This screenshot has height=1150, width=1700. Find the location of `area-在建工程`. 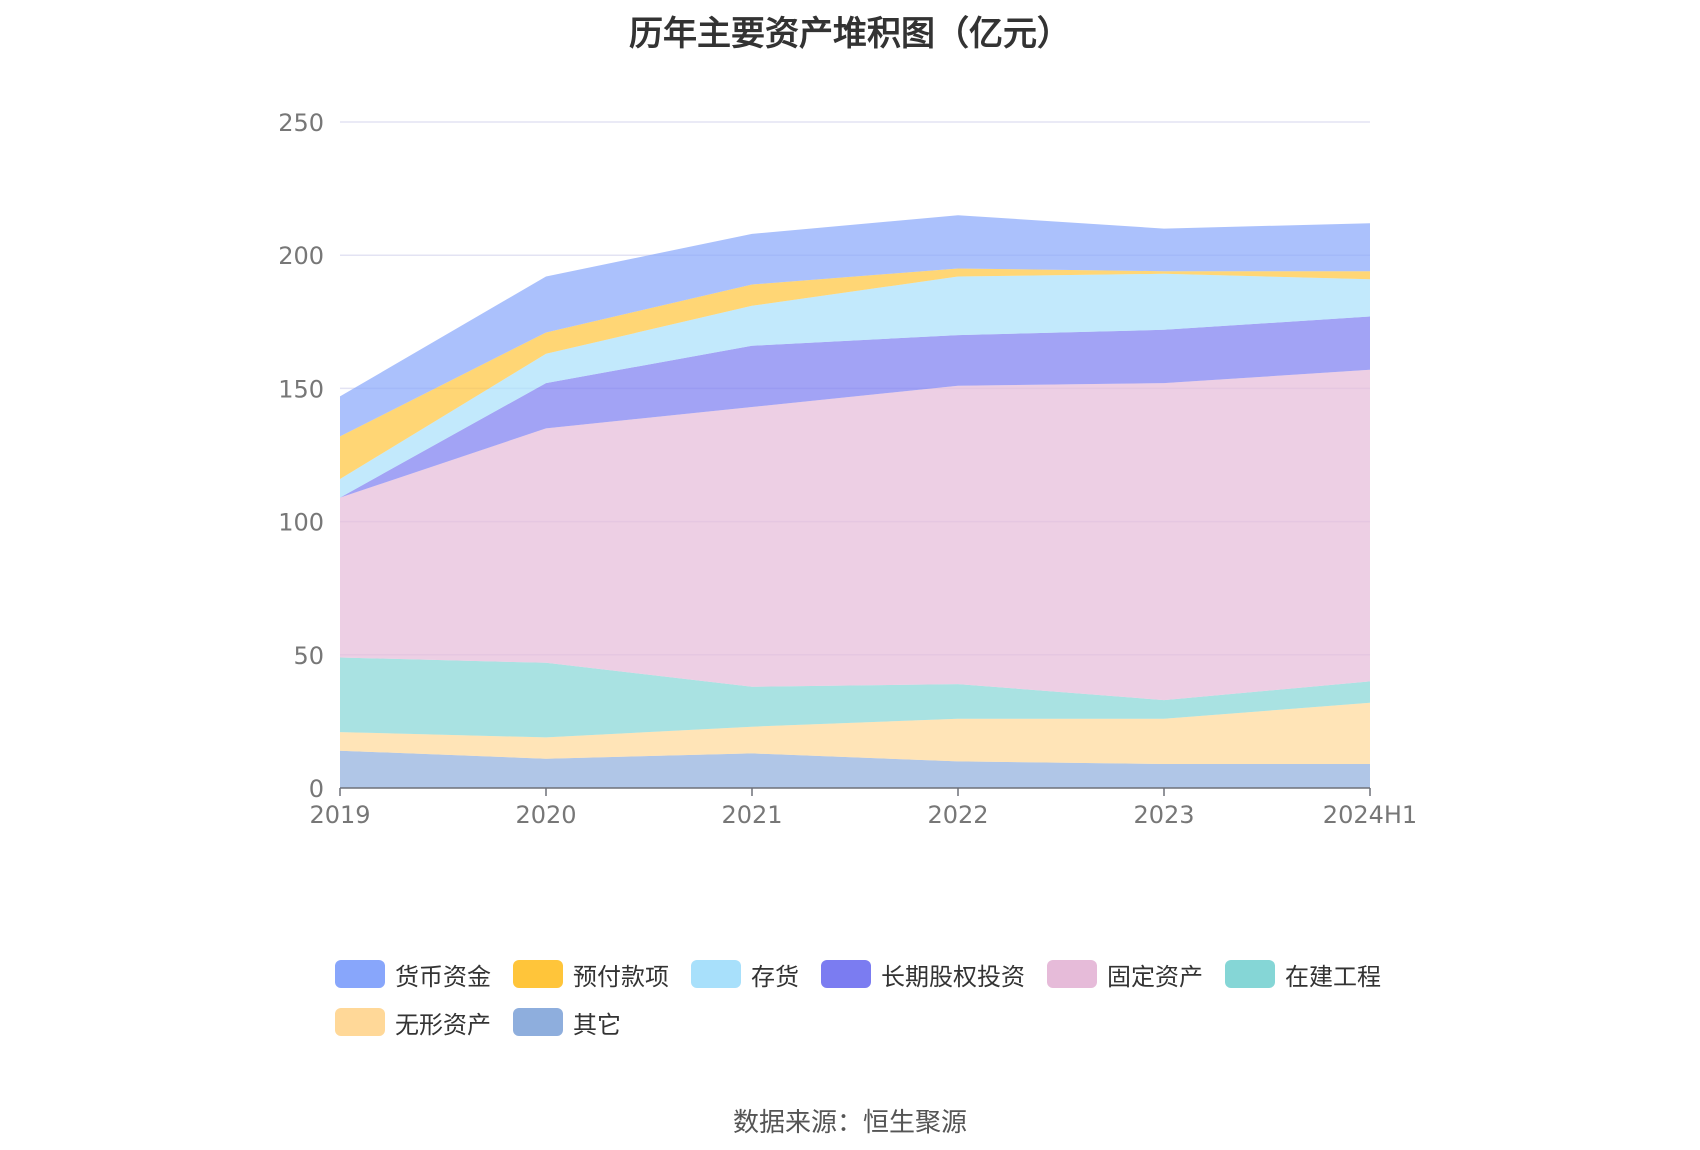

area-在建工程 is located at coordinates (855, 697).